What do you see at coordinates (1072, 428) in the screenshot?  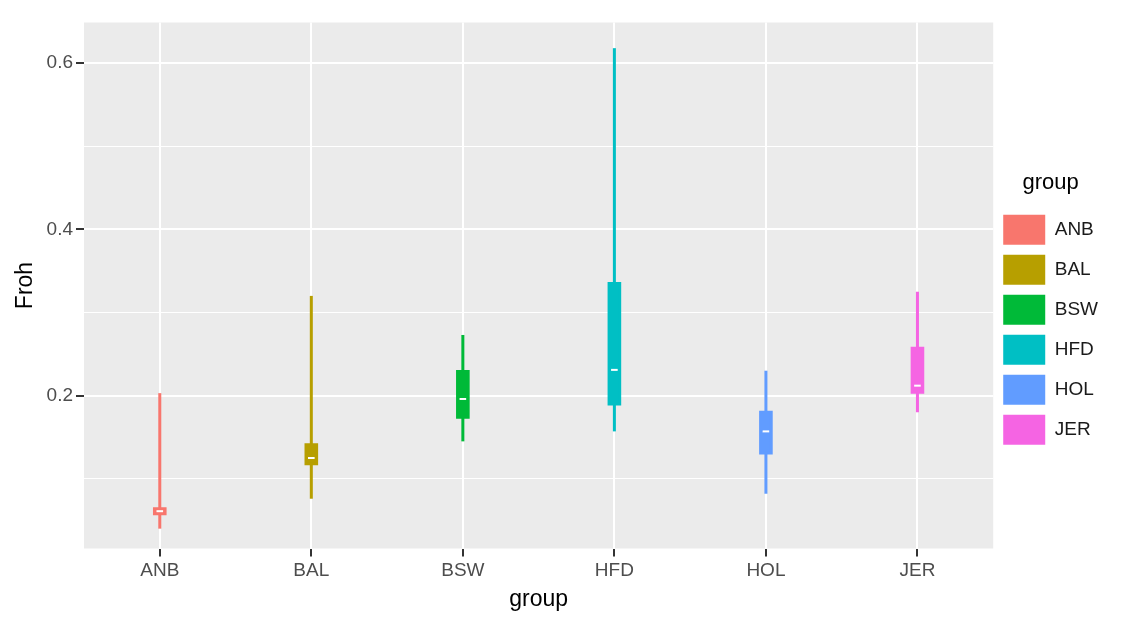 I see `legend-label: JER` at bounding box center [1072, 428].